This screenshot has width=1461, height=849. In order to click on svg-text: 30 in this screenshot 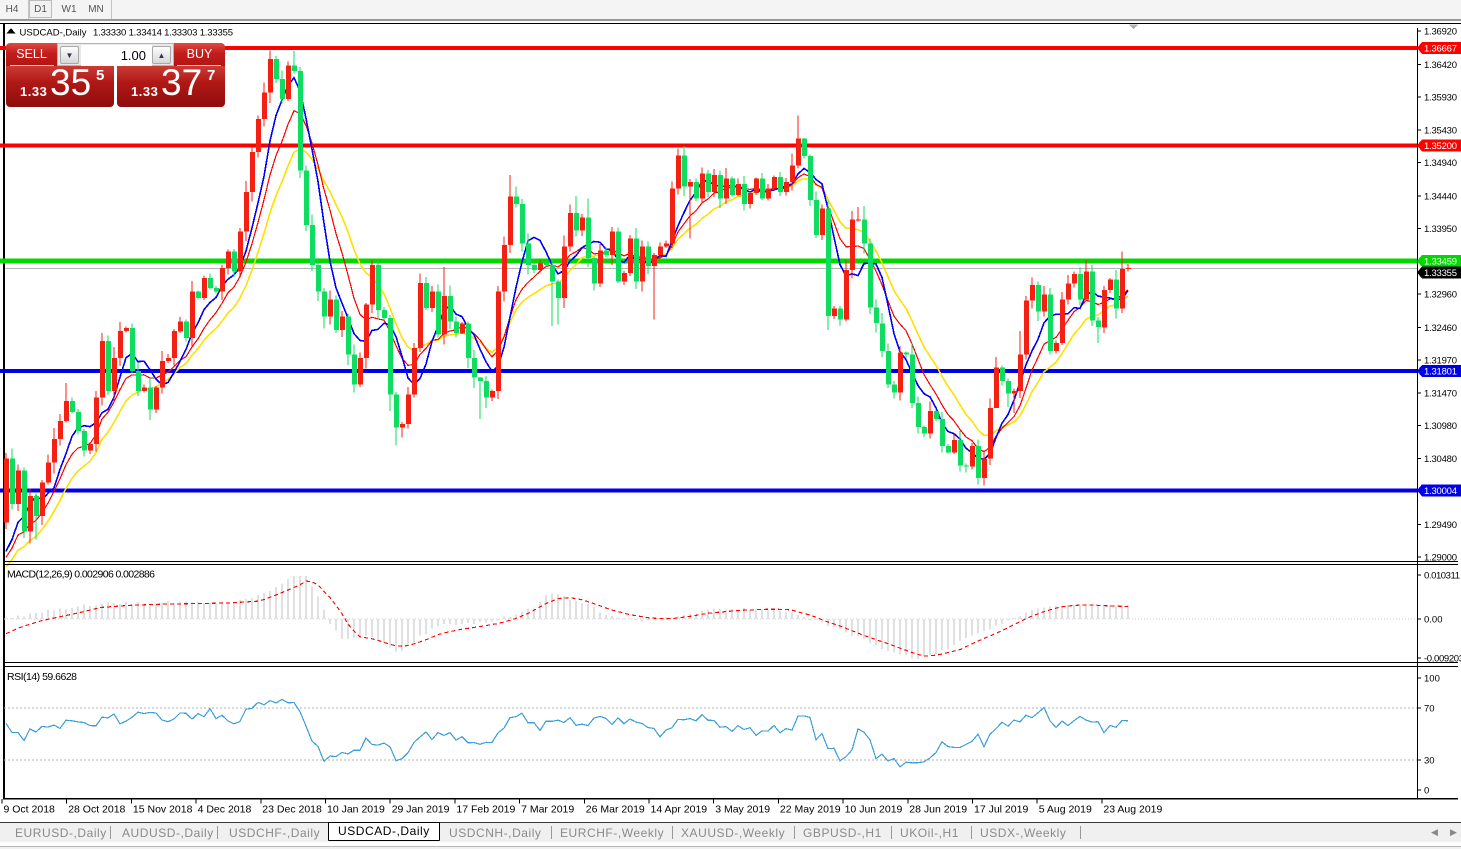, I will do `click(1429, 761)`.